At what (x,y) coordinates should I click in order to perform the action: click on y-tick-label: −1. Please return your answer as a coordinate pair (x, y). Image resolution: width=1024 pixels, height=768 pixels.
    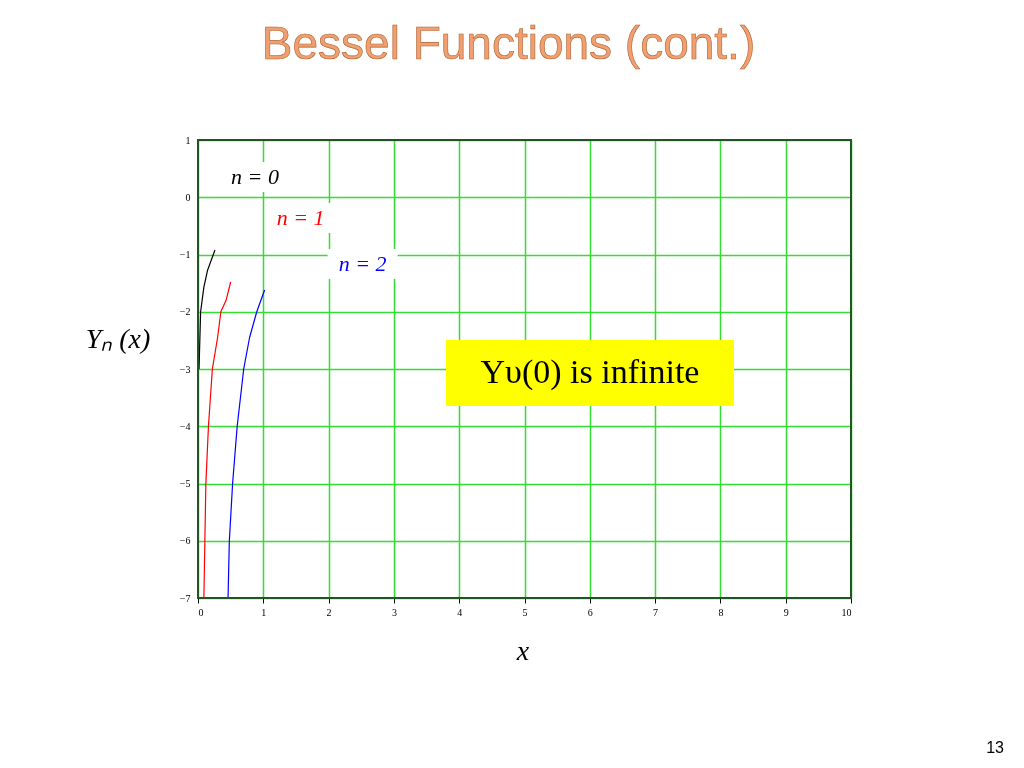
    Looking at the image, I should click on (185, 254).